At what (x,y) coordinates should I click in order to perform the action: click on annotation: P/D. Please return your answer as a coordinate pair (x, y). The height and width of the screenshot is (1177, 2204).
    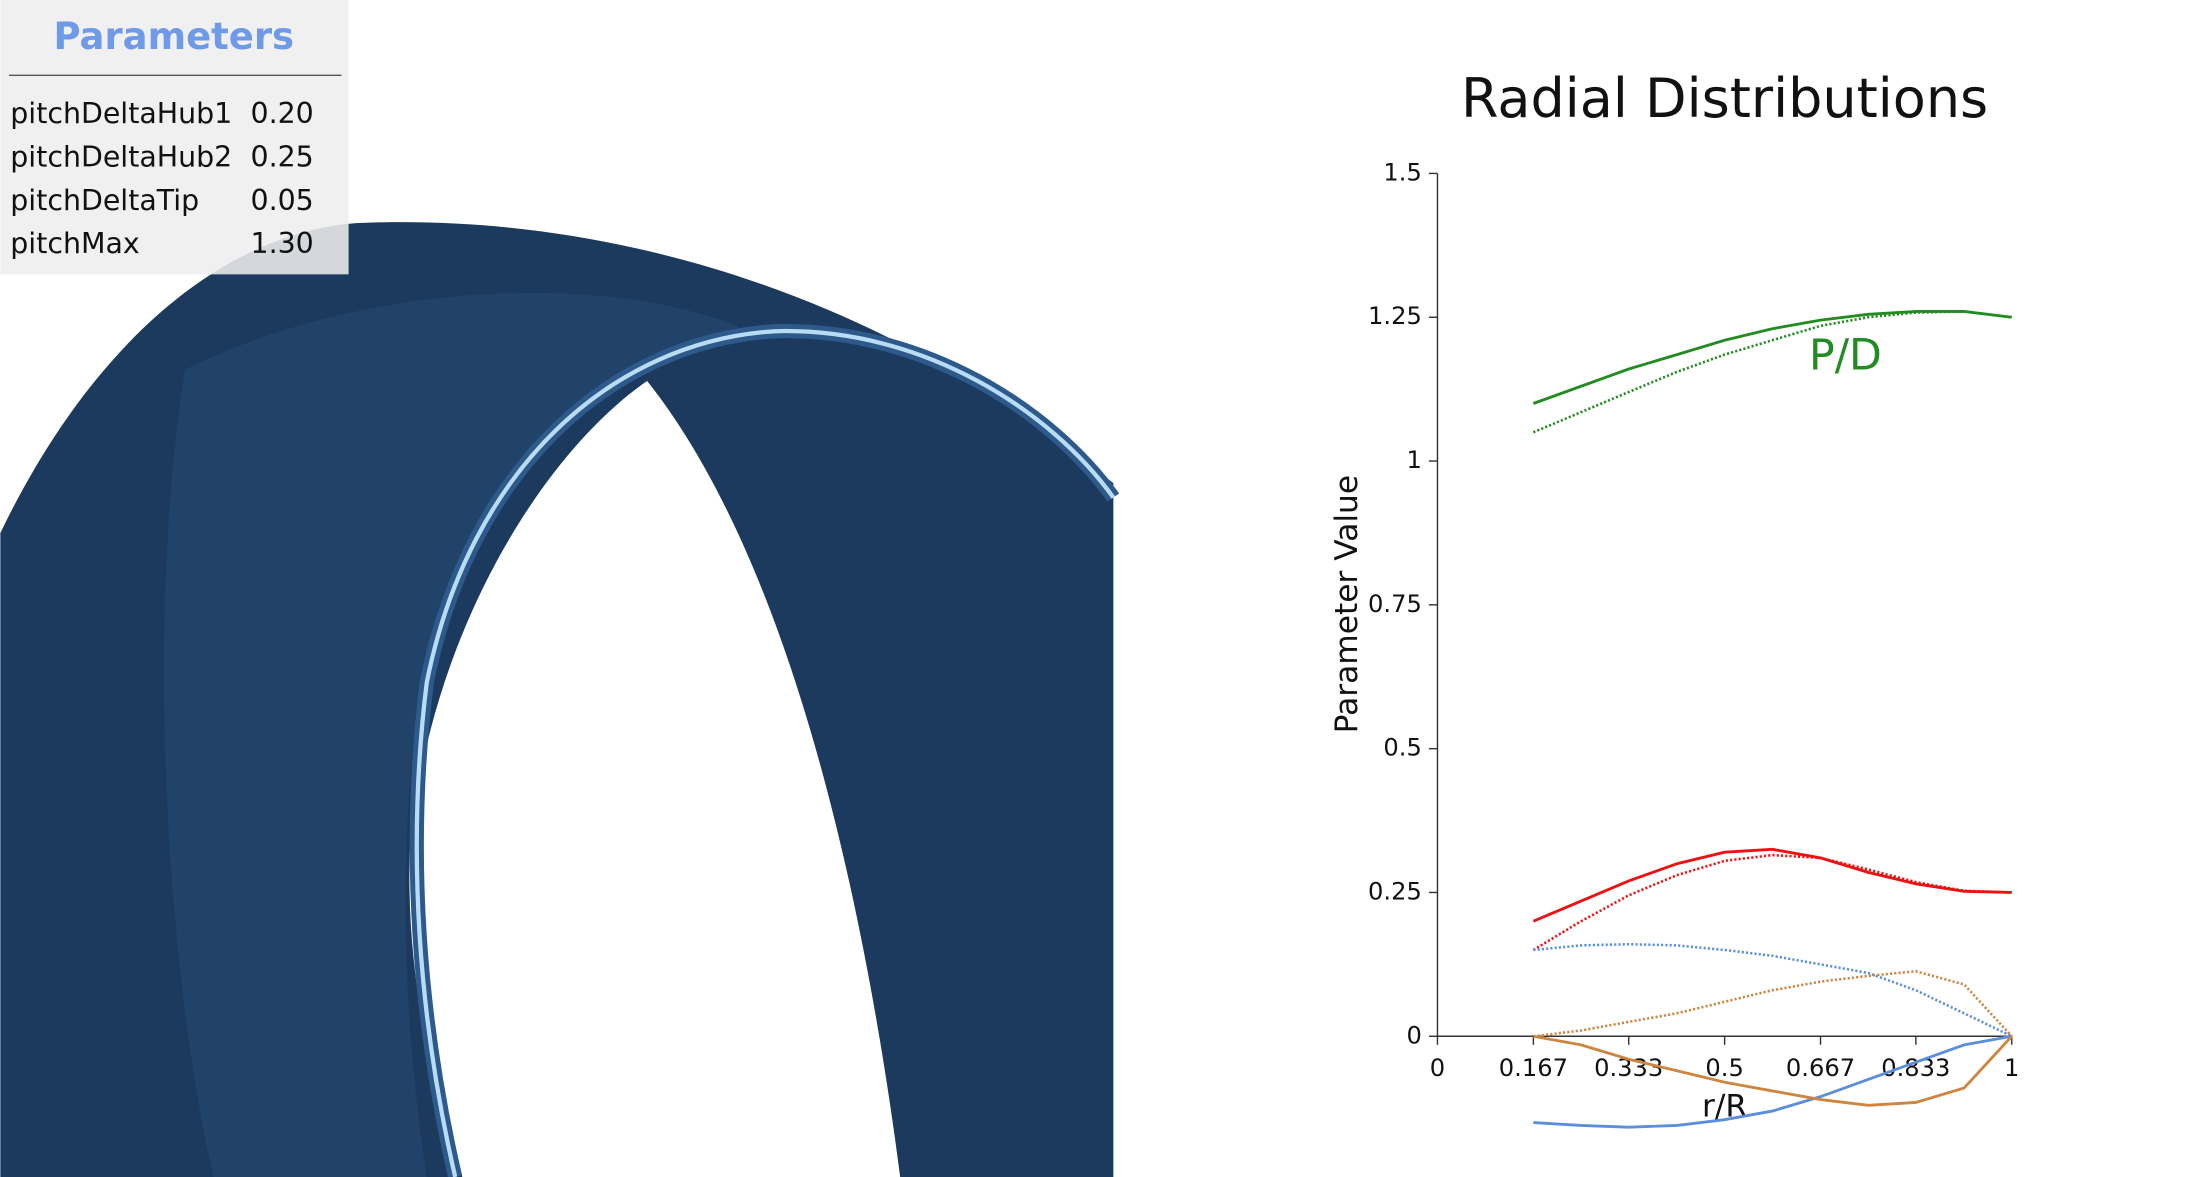
    Looking at the image, I should click on (1845, 356).